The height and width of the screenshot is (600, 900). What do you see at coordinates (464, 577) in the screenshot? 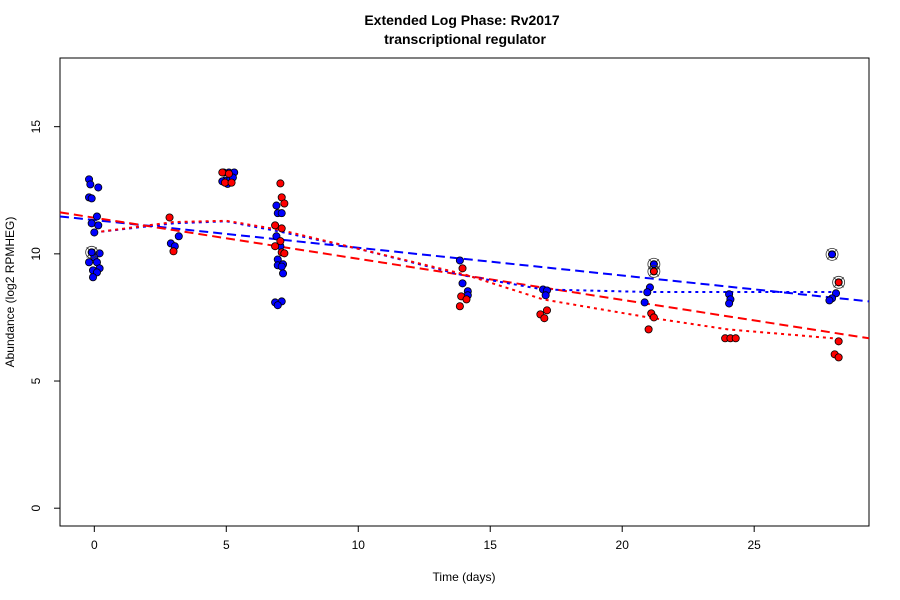
I see `x-axis-label: Time (days)` at bounding box center [464, 577].